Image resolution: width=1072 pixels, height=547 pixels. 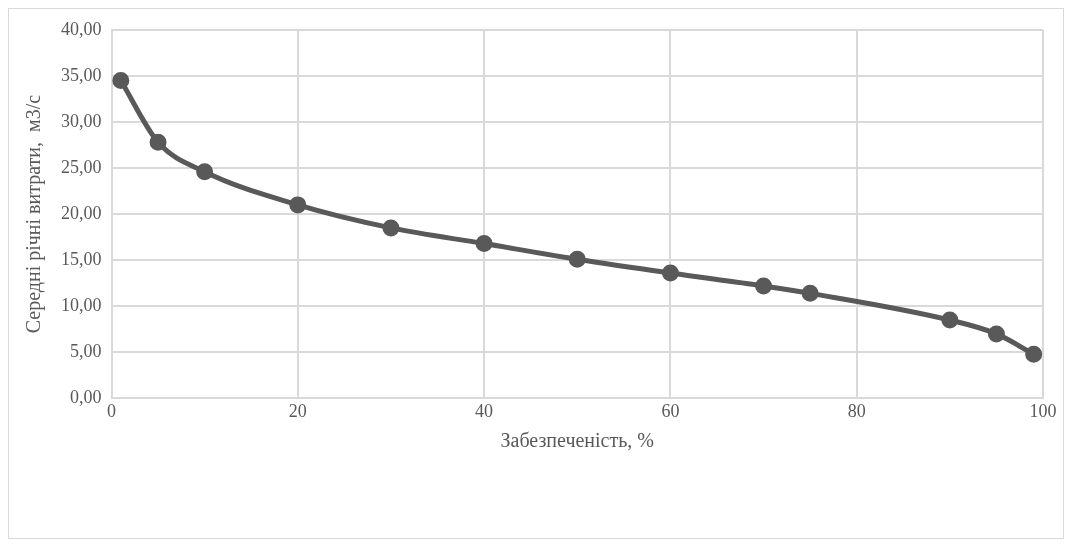 What do you see at coordinates (81, 28) in the screenshot?
I see `y-tick-label: 40,00` at bounding box center [81, 28].